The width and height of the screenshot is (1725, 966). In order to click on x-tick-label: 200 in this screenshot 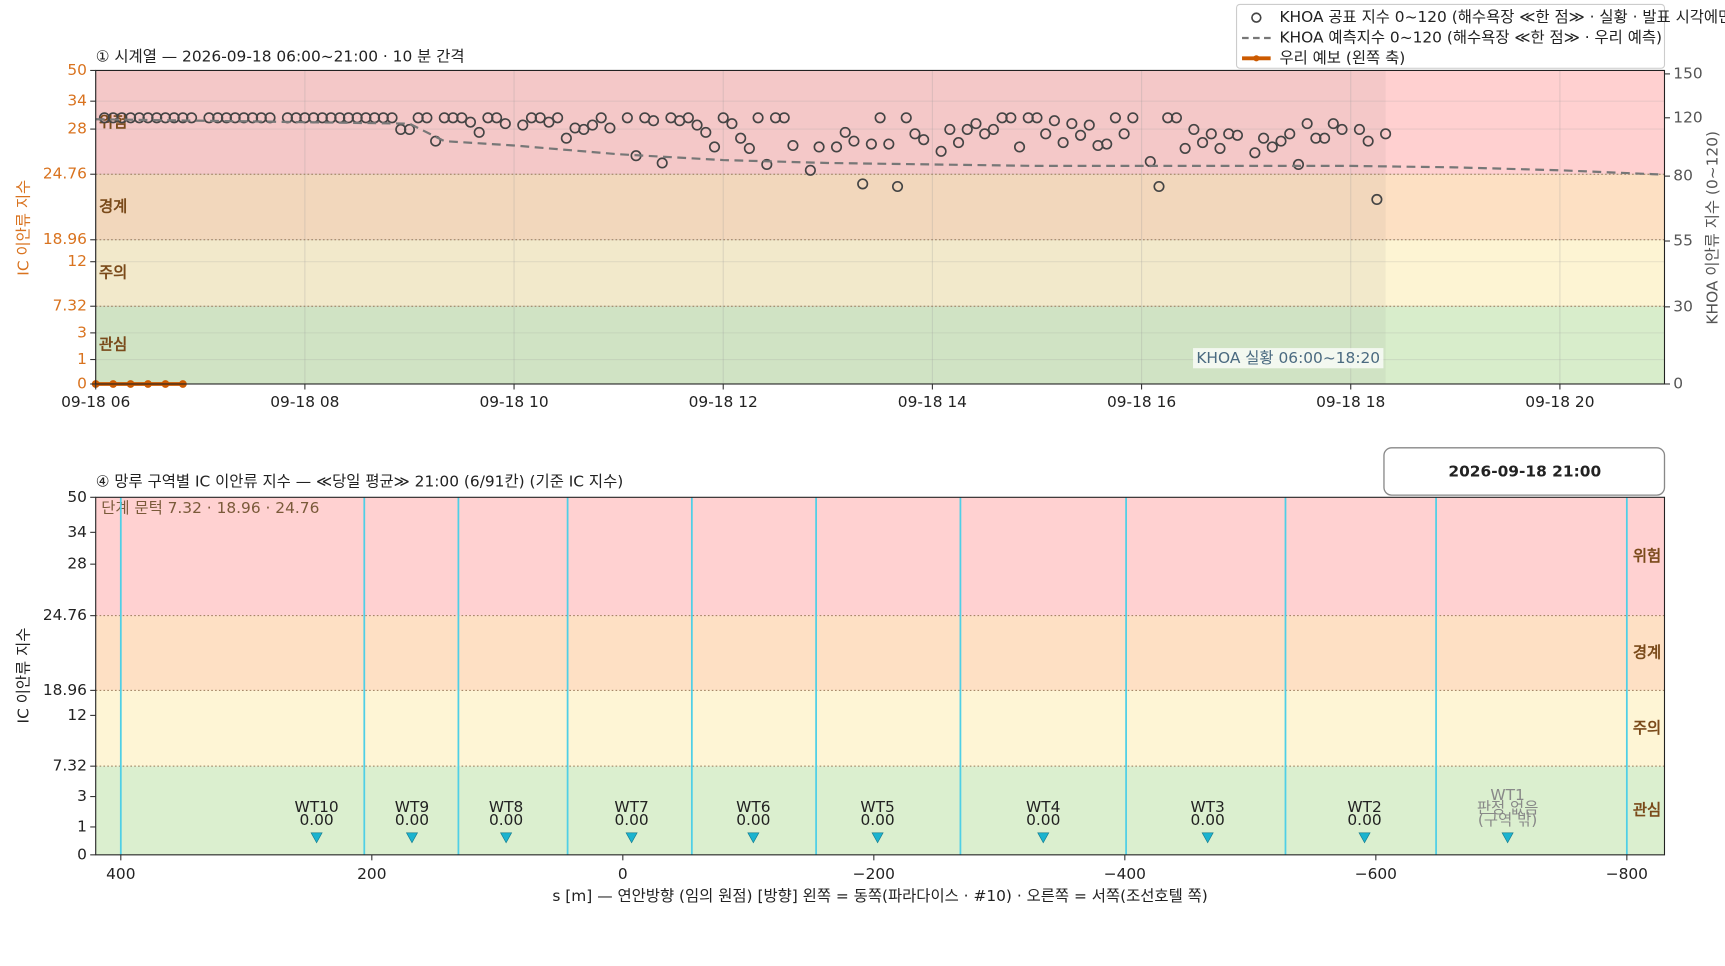, I will do `click(371, 874)`.